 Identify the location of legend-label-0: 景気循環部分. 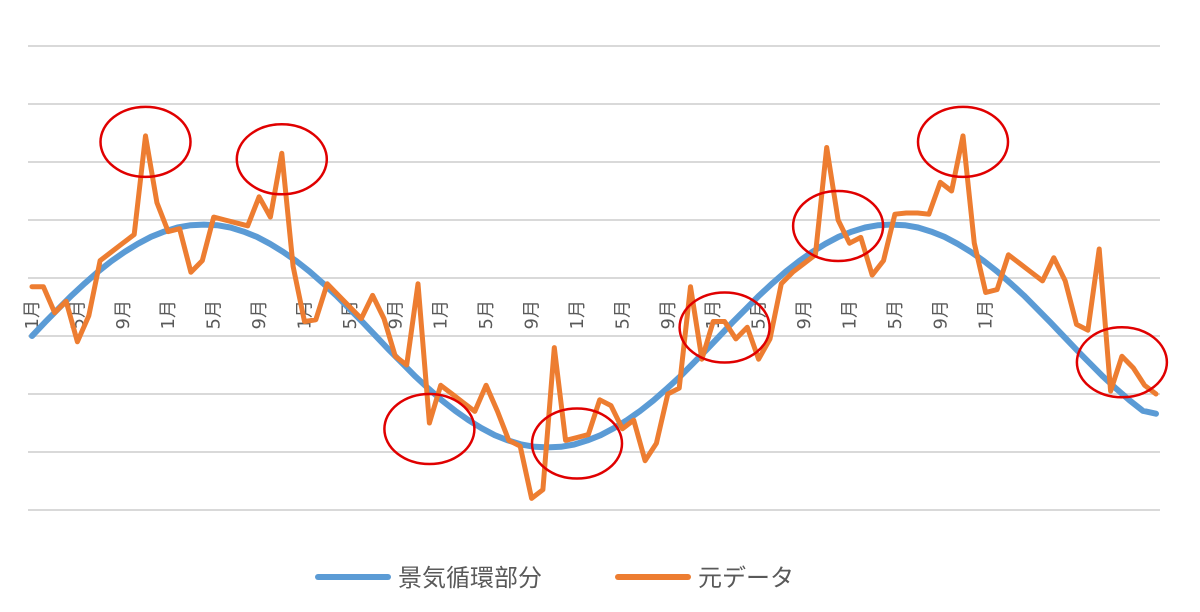
(470, 578).